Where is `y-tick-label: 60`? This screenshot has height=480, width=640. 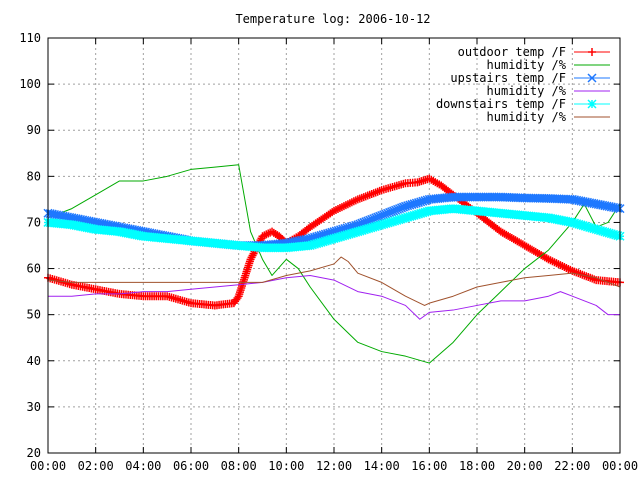 y-tick-label: 60 is located at coordinates (34, 269).